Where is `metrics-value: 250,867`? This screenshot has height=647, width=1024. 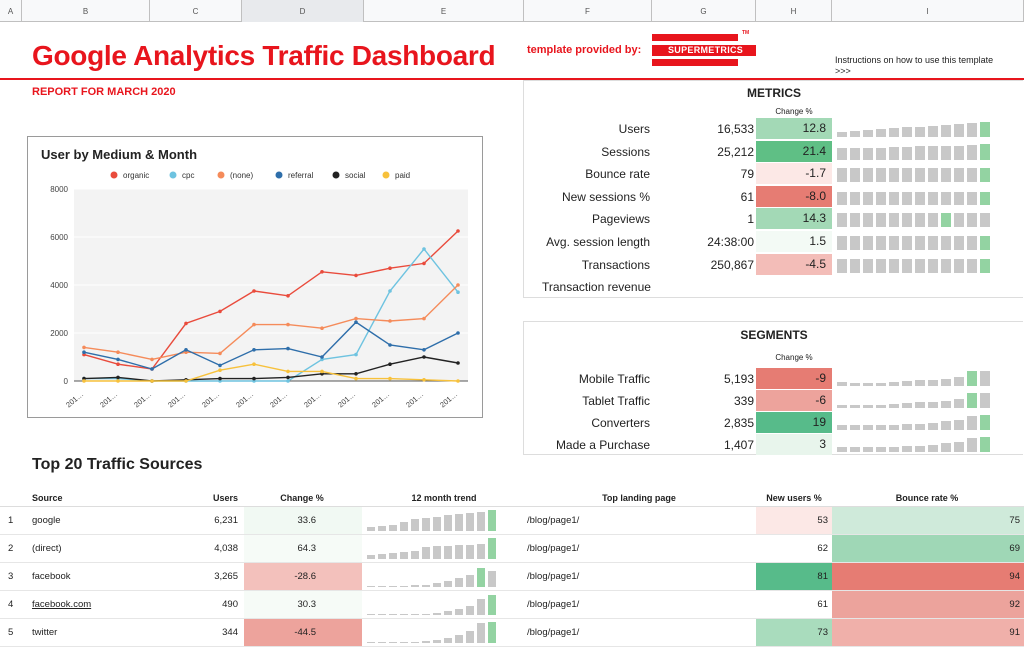 metrics-value: 250,867 is located at coordinates (732, 264).